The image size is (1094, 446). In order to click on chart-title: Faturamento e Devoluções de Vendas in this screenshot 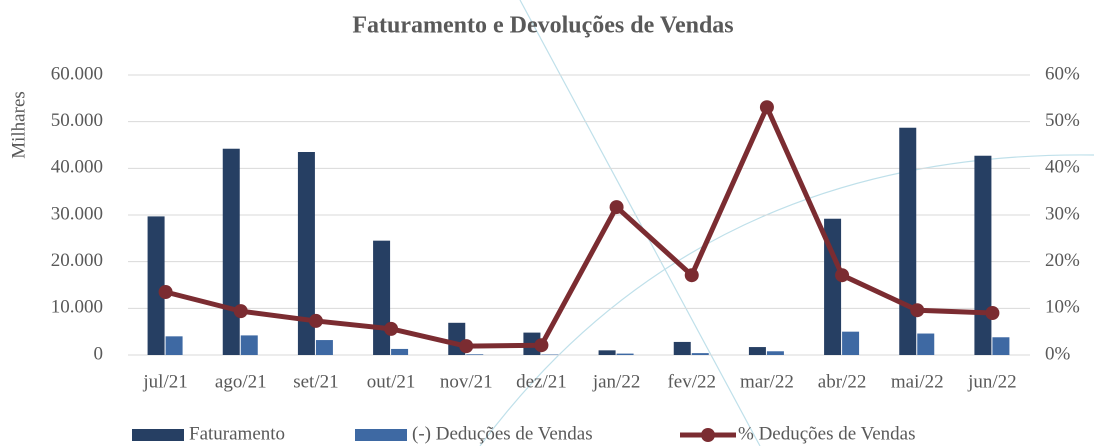, I will do `click(542, 26)`.